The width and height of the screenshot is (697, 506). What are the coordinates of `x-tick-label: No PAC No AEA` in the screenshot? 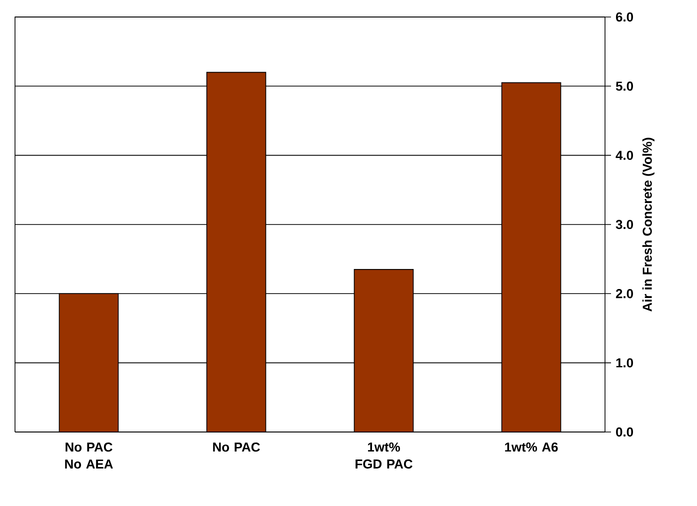 It's located at (89, 455).